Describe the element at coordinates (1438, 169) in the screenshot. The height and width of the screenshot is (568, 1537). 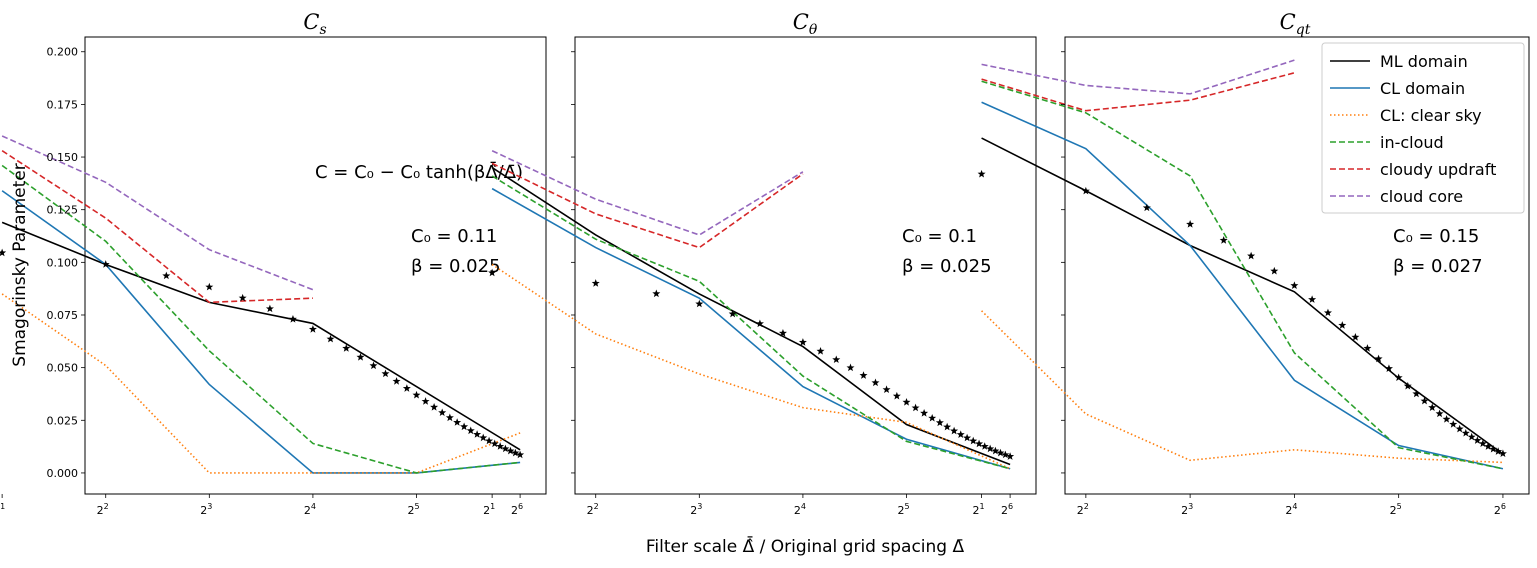
I see `legend-label-cloudy-updraft: cloudy updraft` at that location.